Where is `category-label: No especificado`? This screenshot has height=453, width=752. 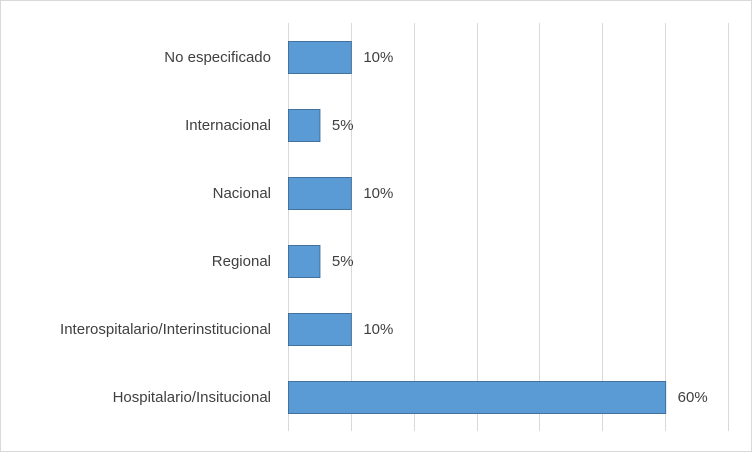
category-label: No especificado is located at coordinates (217, 57).